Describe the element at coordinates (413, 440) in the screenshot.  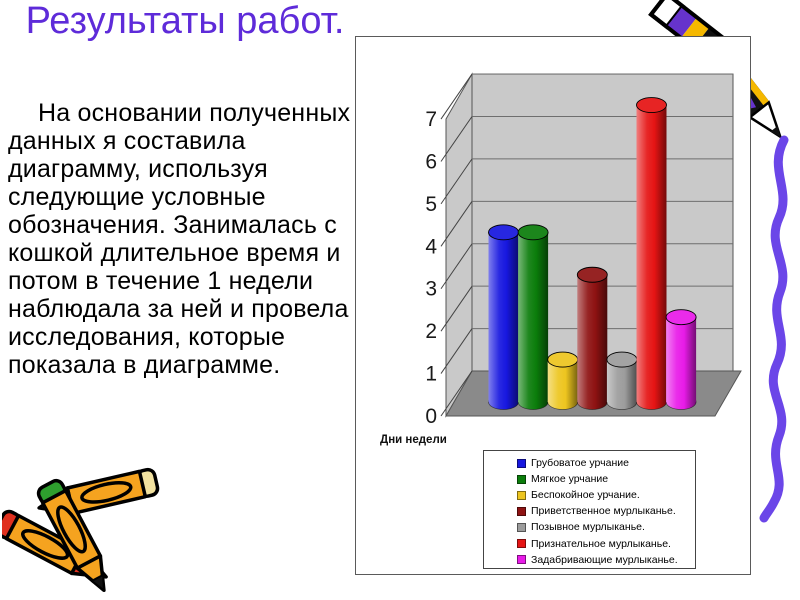
I see `x-axis-label: Дни недели` at that location.